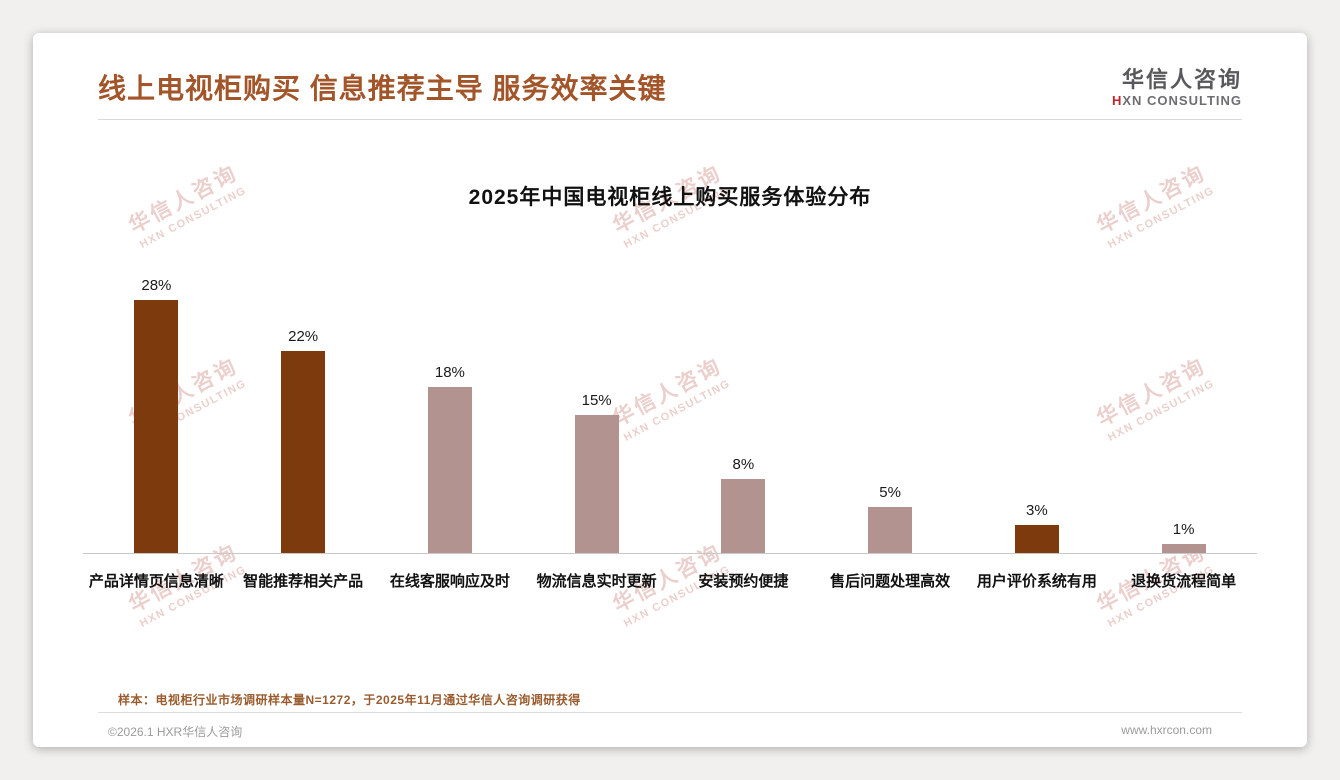 This screenshot has height=780, width=1340. What do you see at coordinates (1036, 581) in the screenshot?
I see `x-axis-label: 用户评价系统有用` at bounding box center [1036, 581].